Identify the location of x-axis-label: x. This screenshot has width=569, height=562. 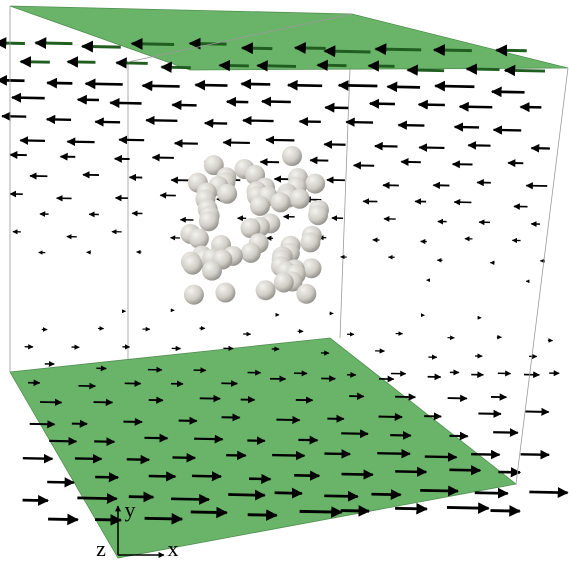
(173, 548).